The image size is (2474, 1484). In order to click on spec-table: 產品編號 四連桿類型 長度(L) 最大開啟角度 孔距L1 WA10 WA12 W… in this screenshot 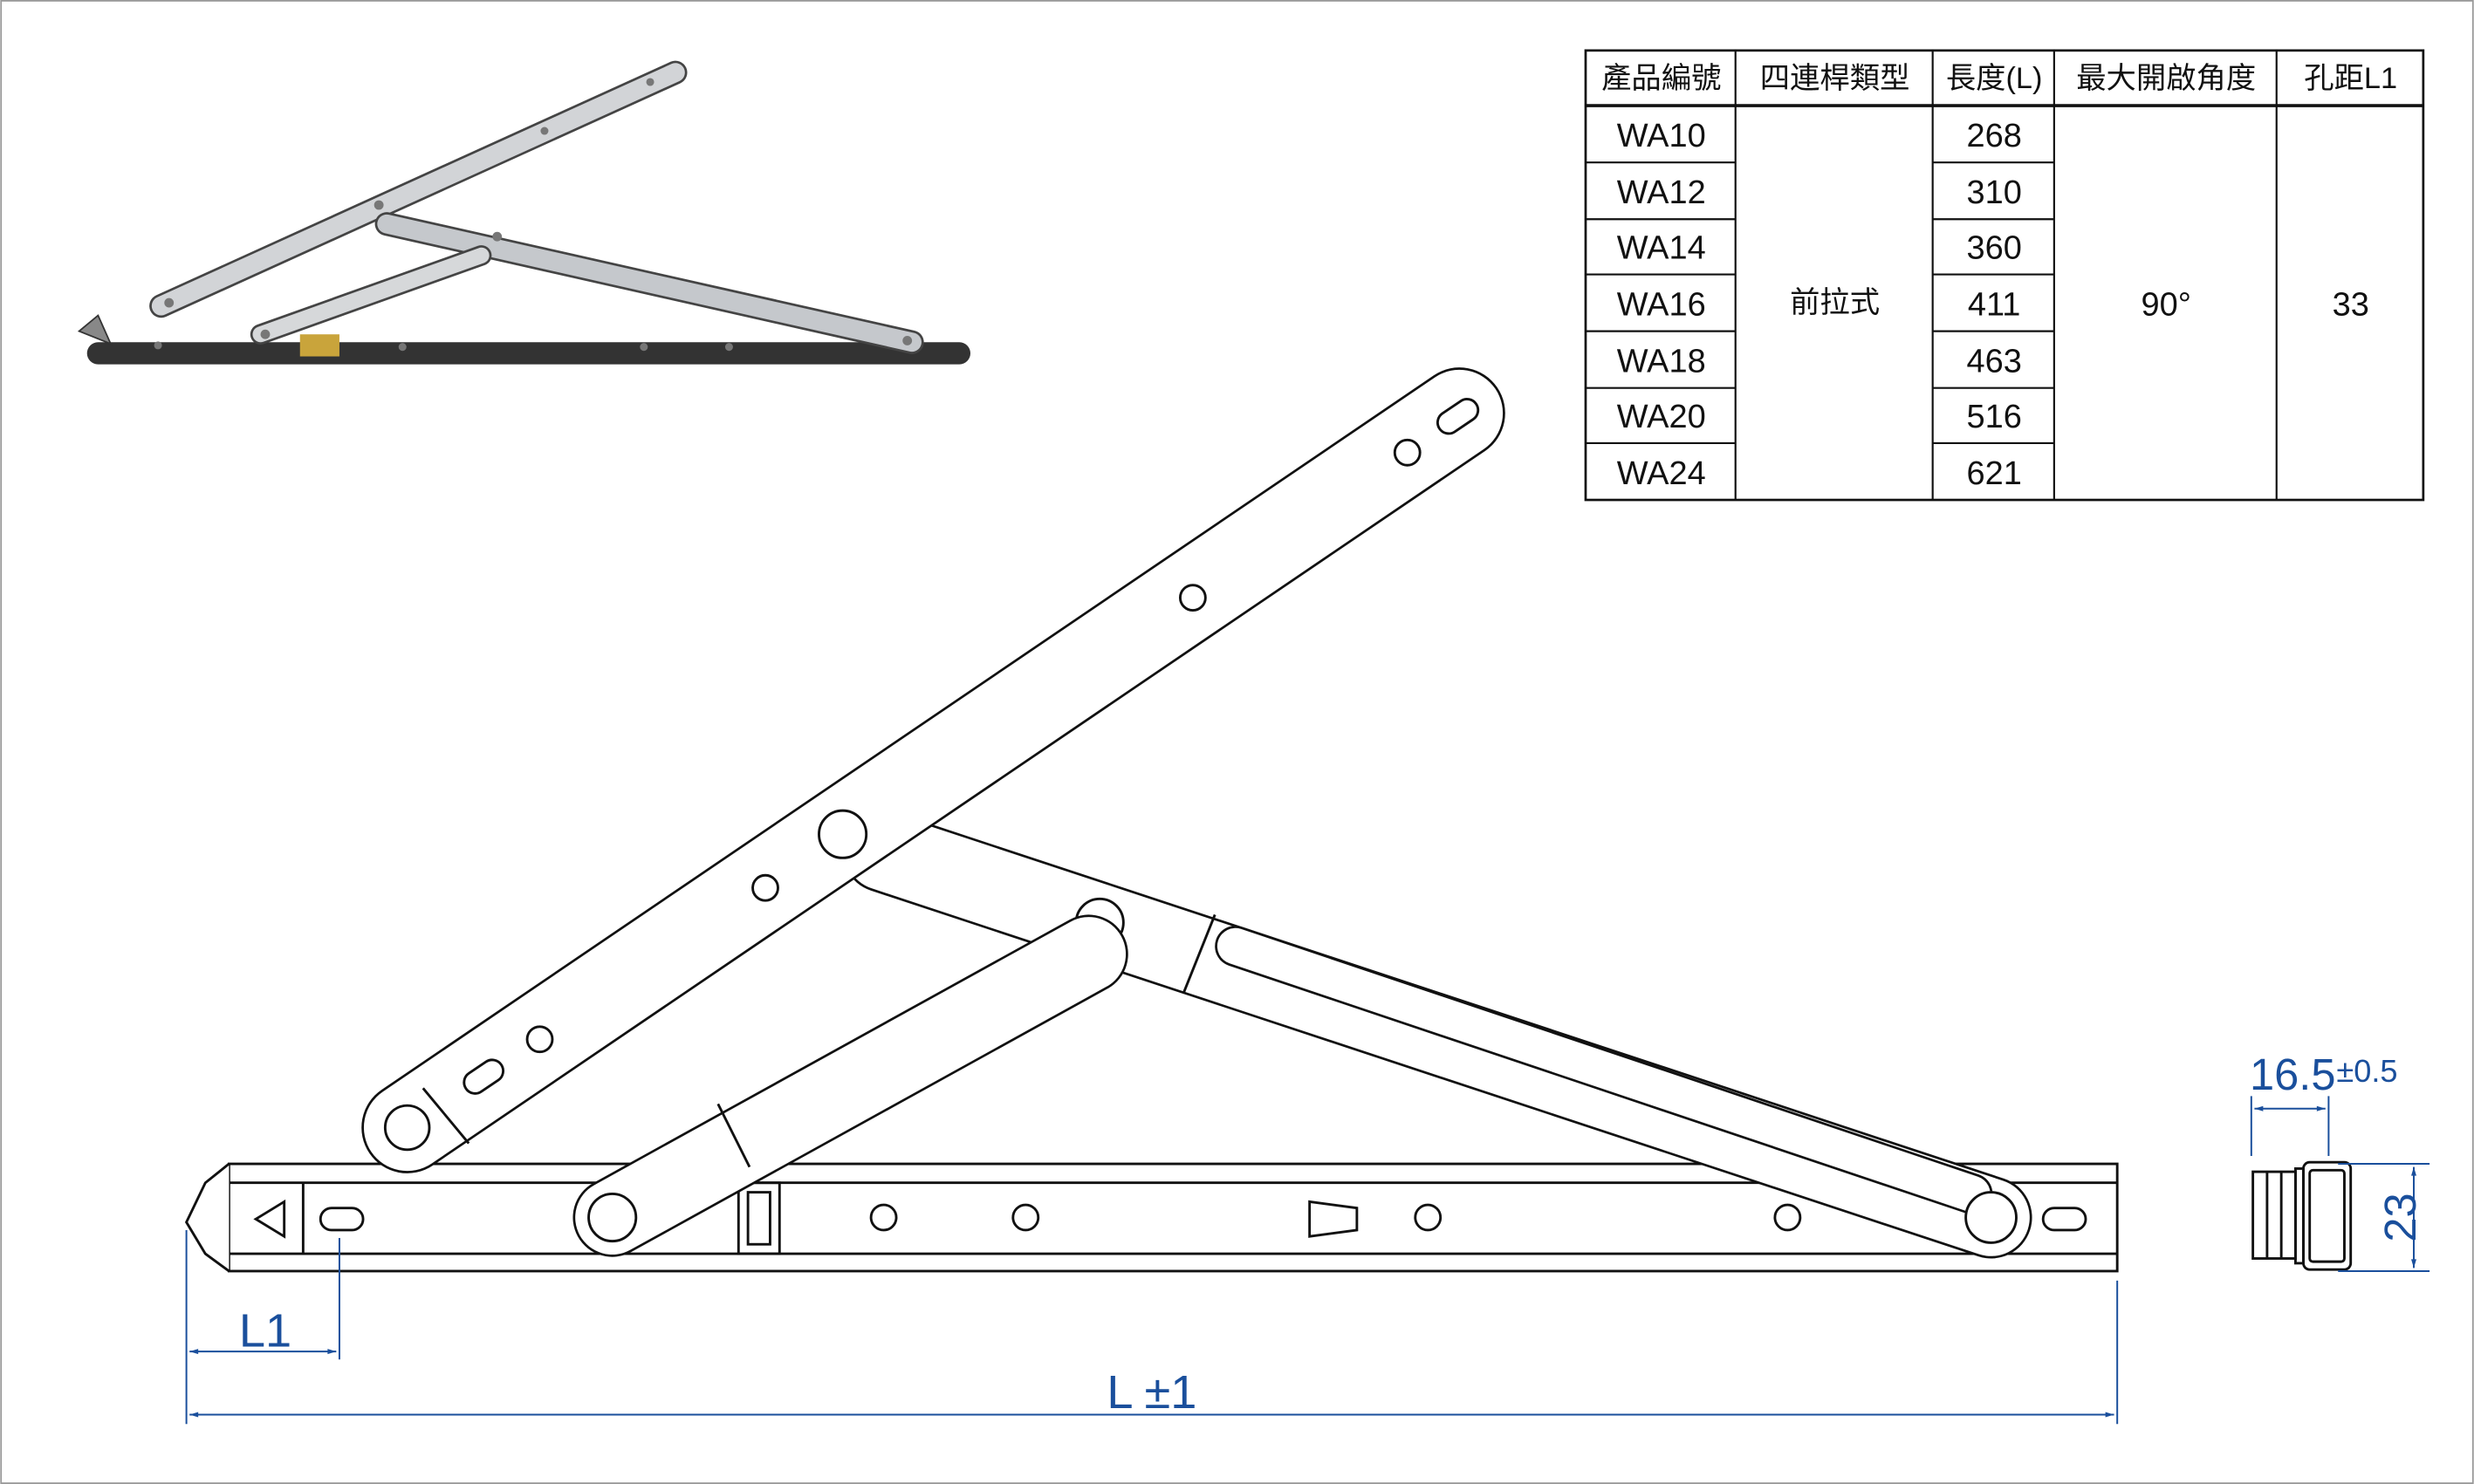, I will do `click(2005, 275)`.